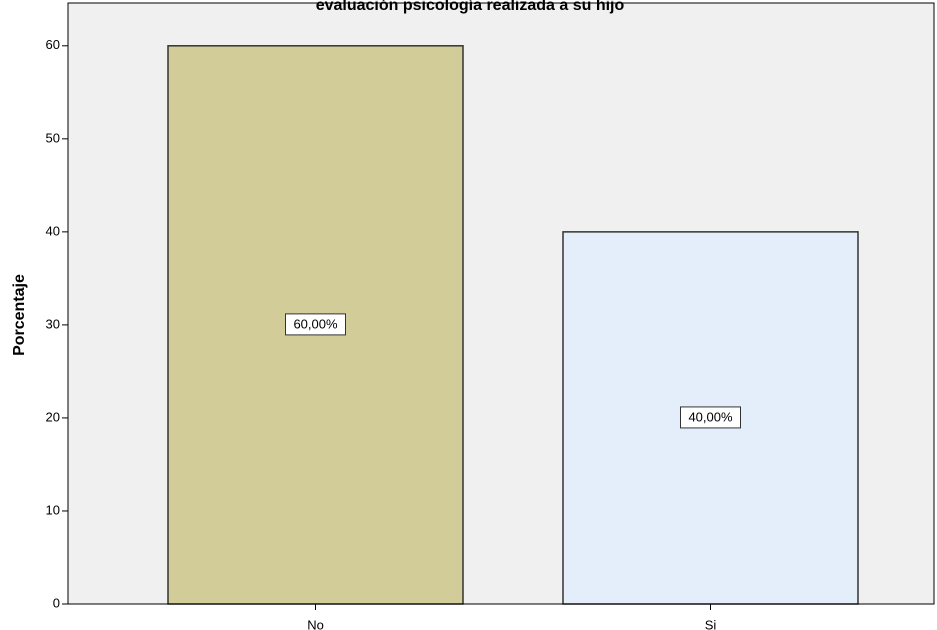 The width and height of the screenshot is (937, 630). Describe the element at coordinates (53, 323) in the screenshot. I see `y-tick-label: 30` at that location.